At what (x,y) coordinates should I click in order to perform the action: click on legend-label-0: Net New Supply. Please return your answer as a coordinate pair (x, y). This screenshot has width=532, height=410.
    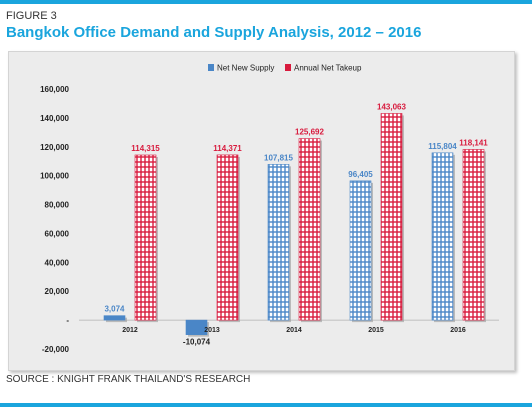
    Looking at the image, I should click on (245, 68).